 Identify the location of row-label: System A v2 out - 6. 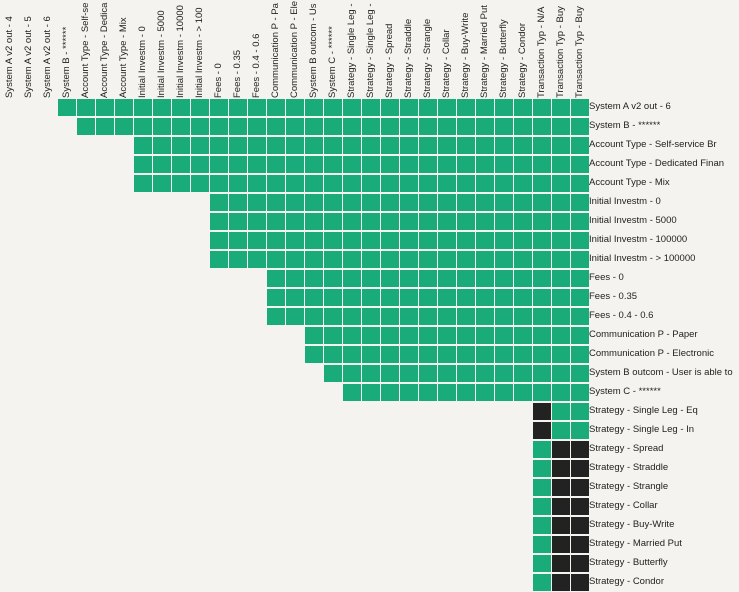
(630, 106).